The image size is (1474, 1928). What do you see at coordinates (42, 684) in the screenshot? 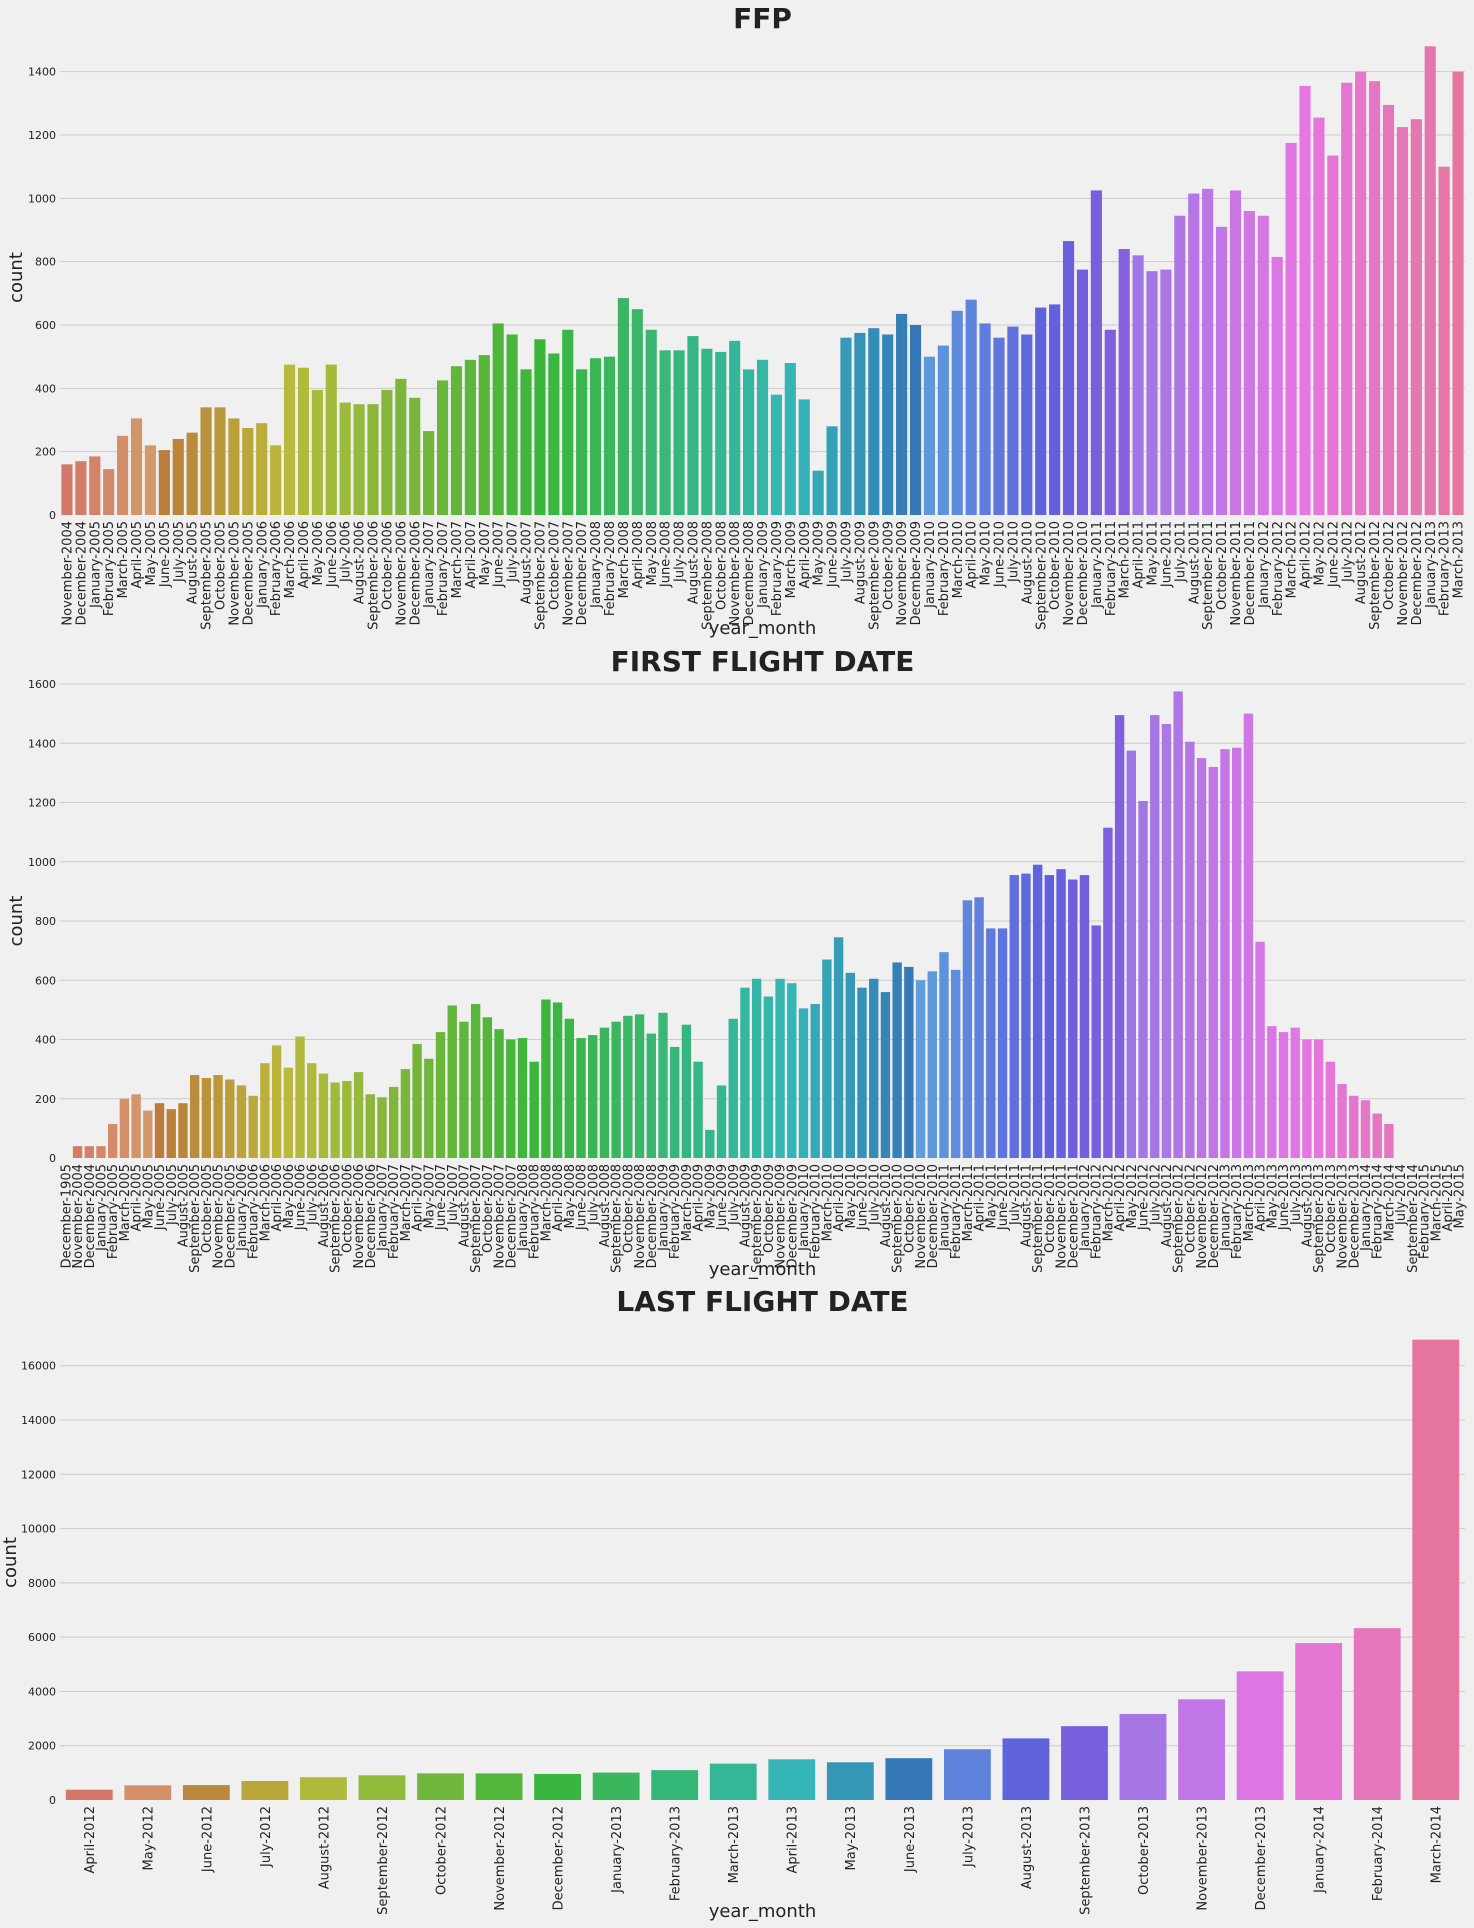
I see `y-tick-label: 1600` at bounding box center [42, 684].